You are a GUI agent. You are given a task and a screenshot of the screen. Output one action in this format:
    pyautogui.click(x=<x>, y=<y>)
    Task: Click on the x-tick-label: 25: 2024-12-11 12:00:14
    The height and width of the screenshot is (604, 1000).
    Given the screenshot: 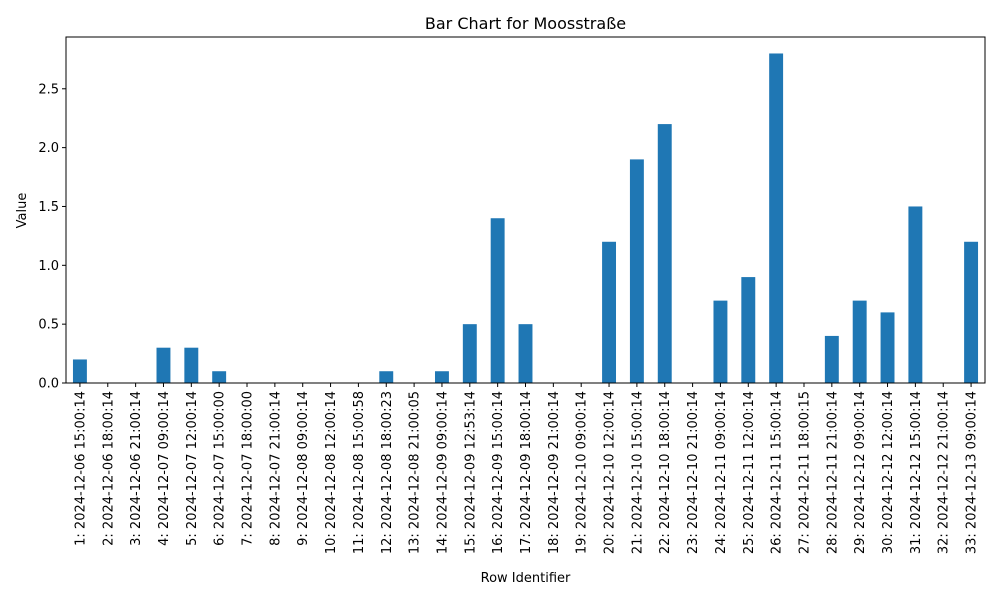 What is the action you would take?
    pyautogui.click(x=749, y=472)
    